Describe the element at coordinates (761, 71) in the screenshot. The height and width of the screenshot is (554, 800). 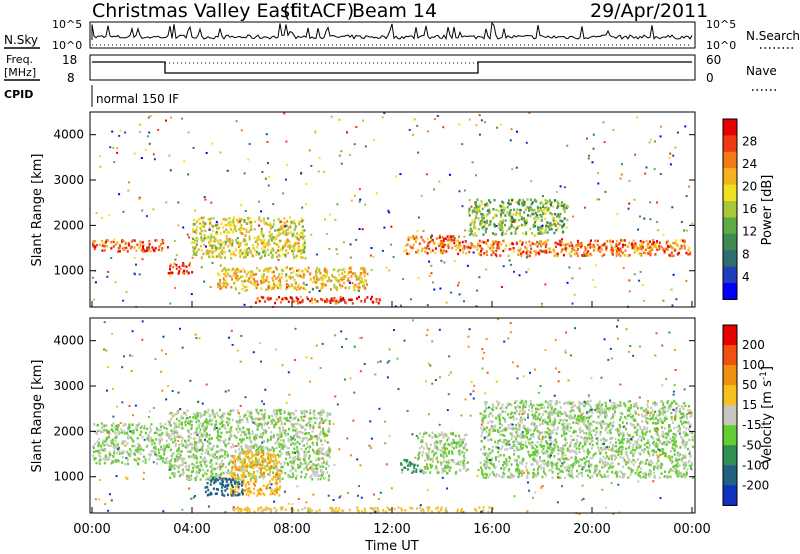
I see `nave-label: Nave` at that location.